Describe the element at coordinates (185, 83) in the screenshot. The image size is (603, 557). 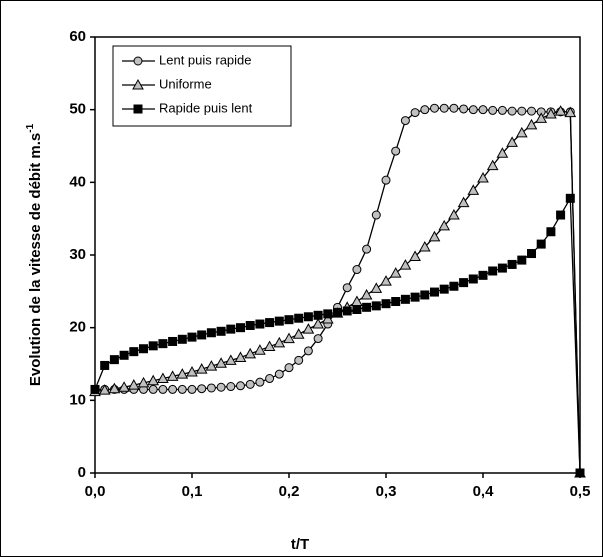
I see `legend-label: Uniforme` at that location.